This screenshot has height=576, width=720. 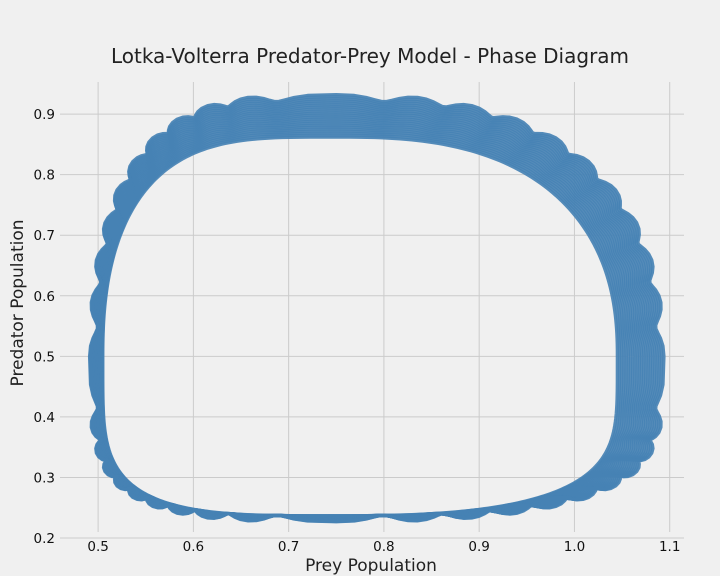 What do you see at coordinates (97, 547) in the screenshot?
I see `x-tick-label-0: 0.5` at bounding box center [97, 547].